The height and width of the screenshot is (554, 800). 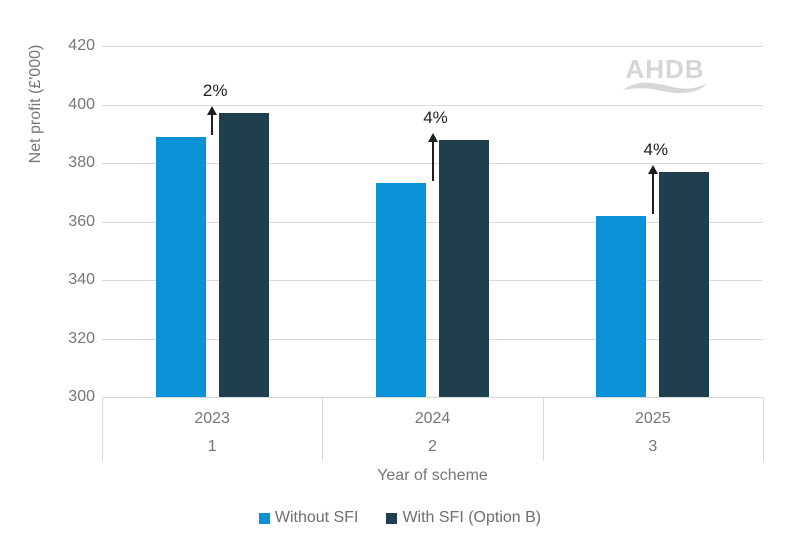 I want to click on legend: Without SFI With SFI (Option B), so click(x=400, y=518).